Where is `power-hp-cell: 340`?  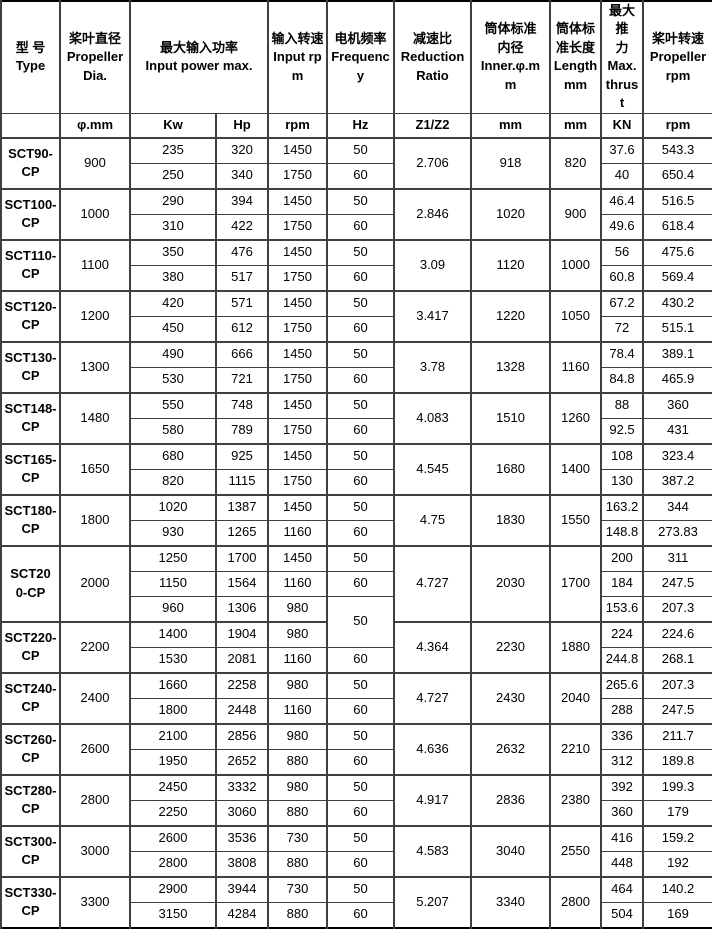 power-hp-cell: 340 is located at coordinates (242, 176).